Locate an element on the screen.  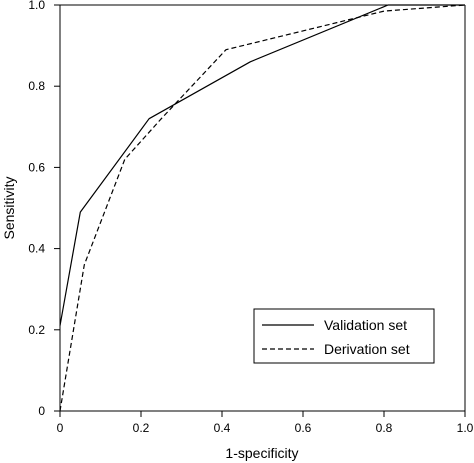
y-tick-label: 1.0 is located at coordinates (36, 6).